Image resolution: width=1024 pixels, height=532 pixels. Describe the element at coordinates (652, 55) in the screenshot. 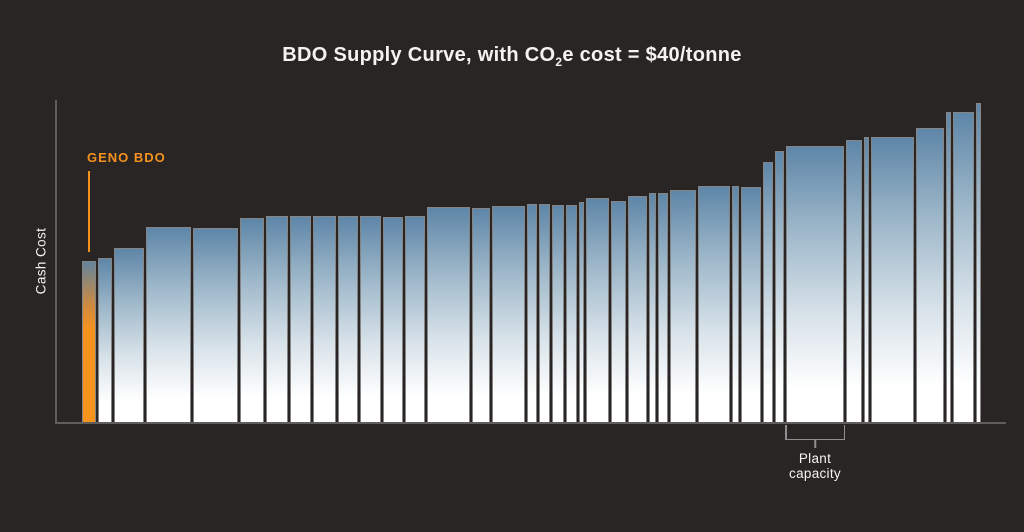

I see `chart-title-suffix: e cost = $40/tonne` at that location.